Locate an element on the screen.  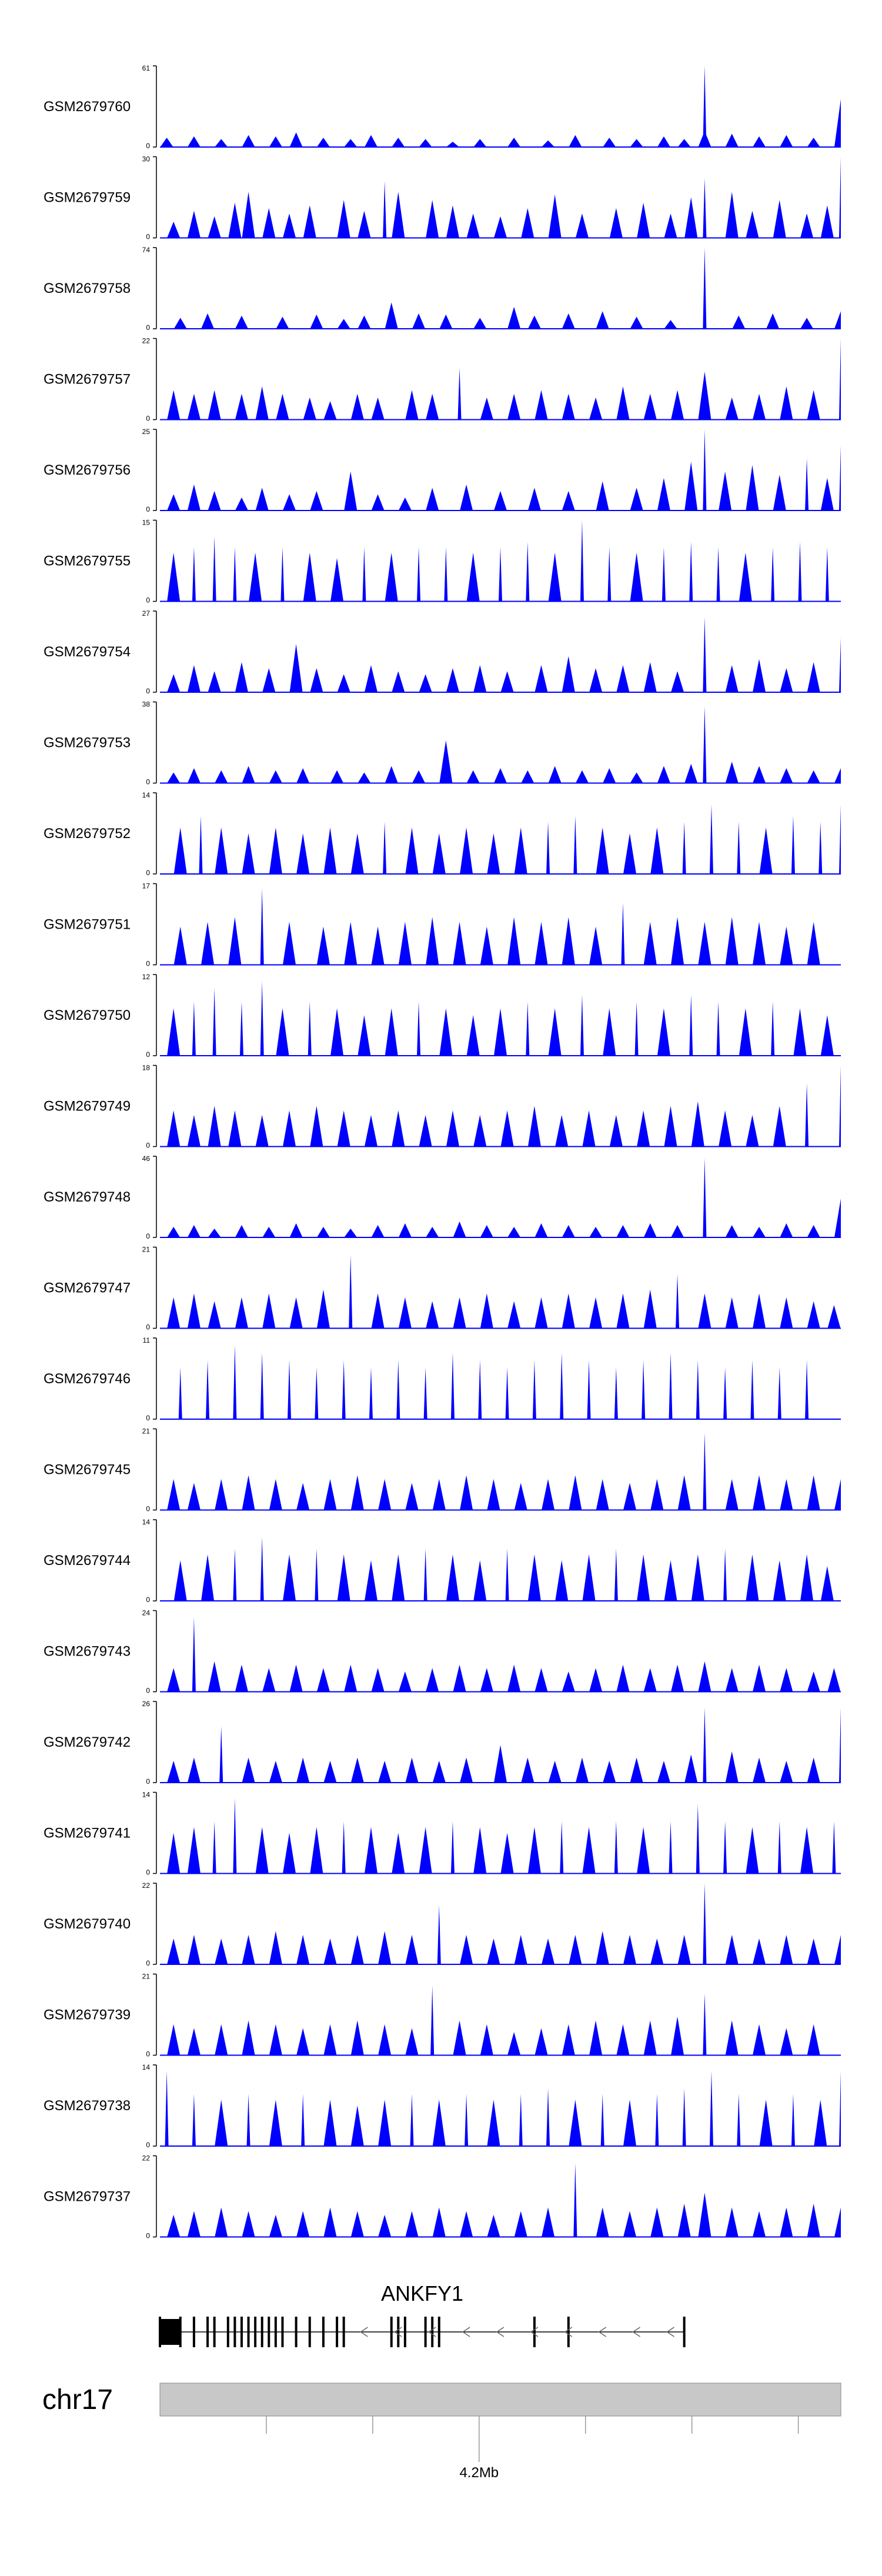
track-label: GSM2679753 is located at coordinates (87, 743).